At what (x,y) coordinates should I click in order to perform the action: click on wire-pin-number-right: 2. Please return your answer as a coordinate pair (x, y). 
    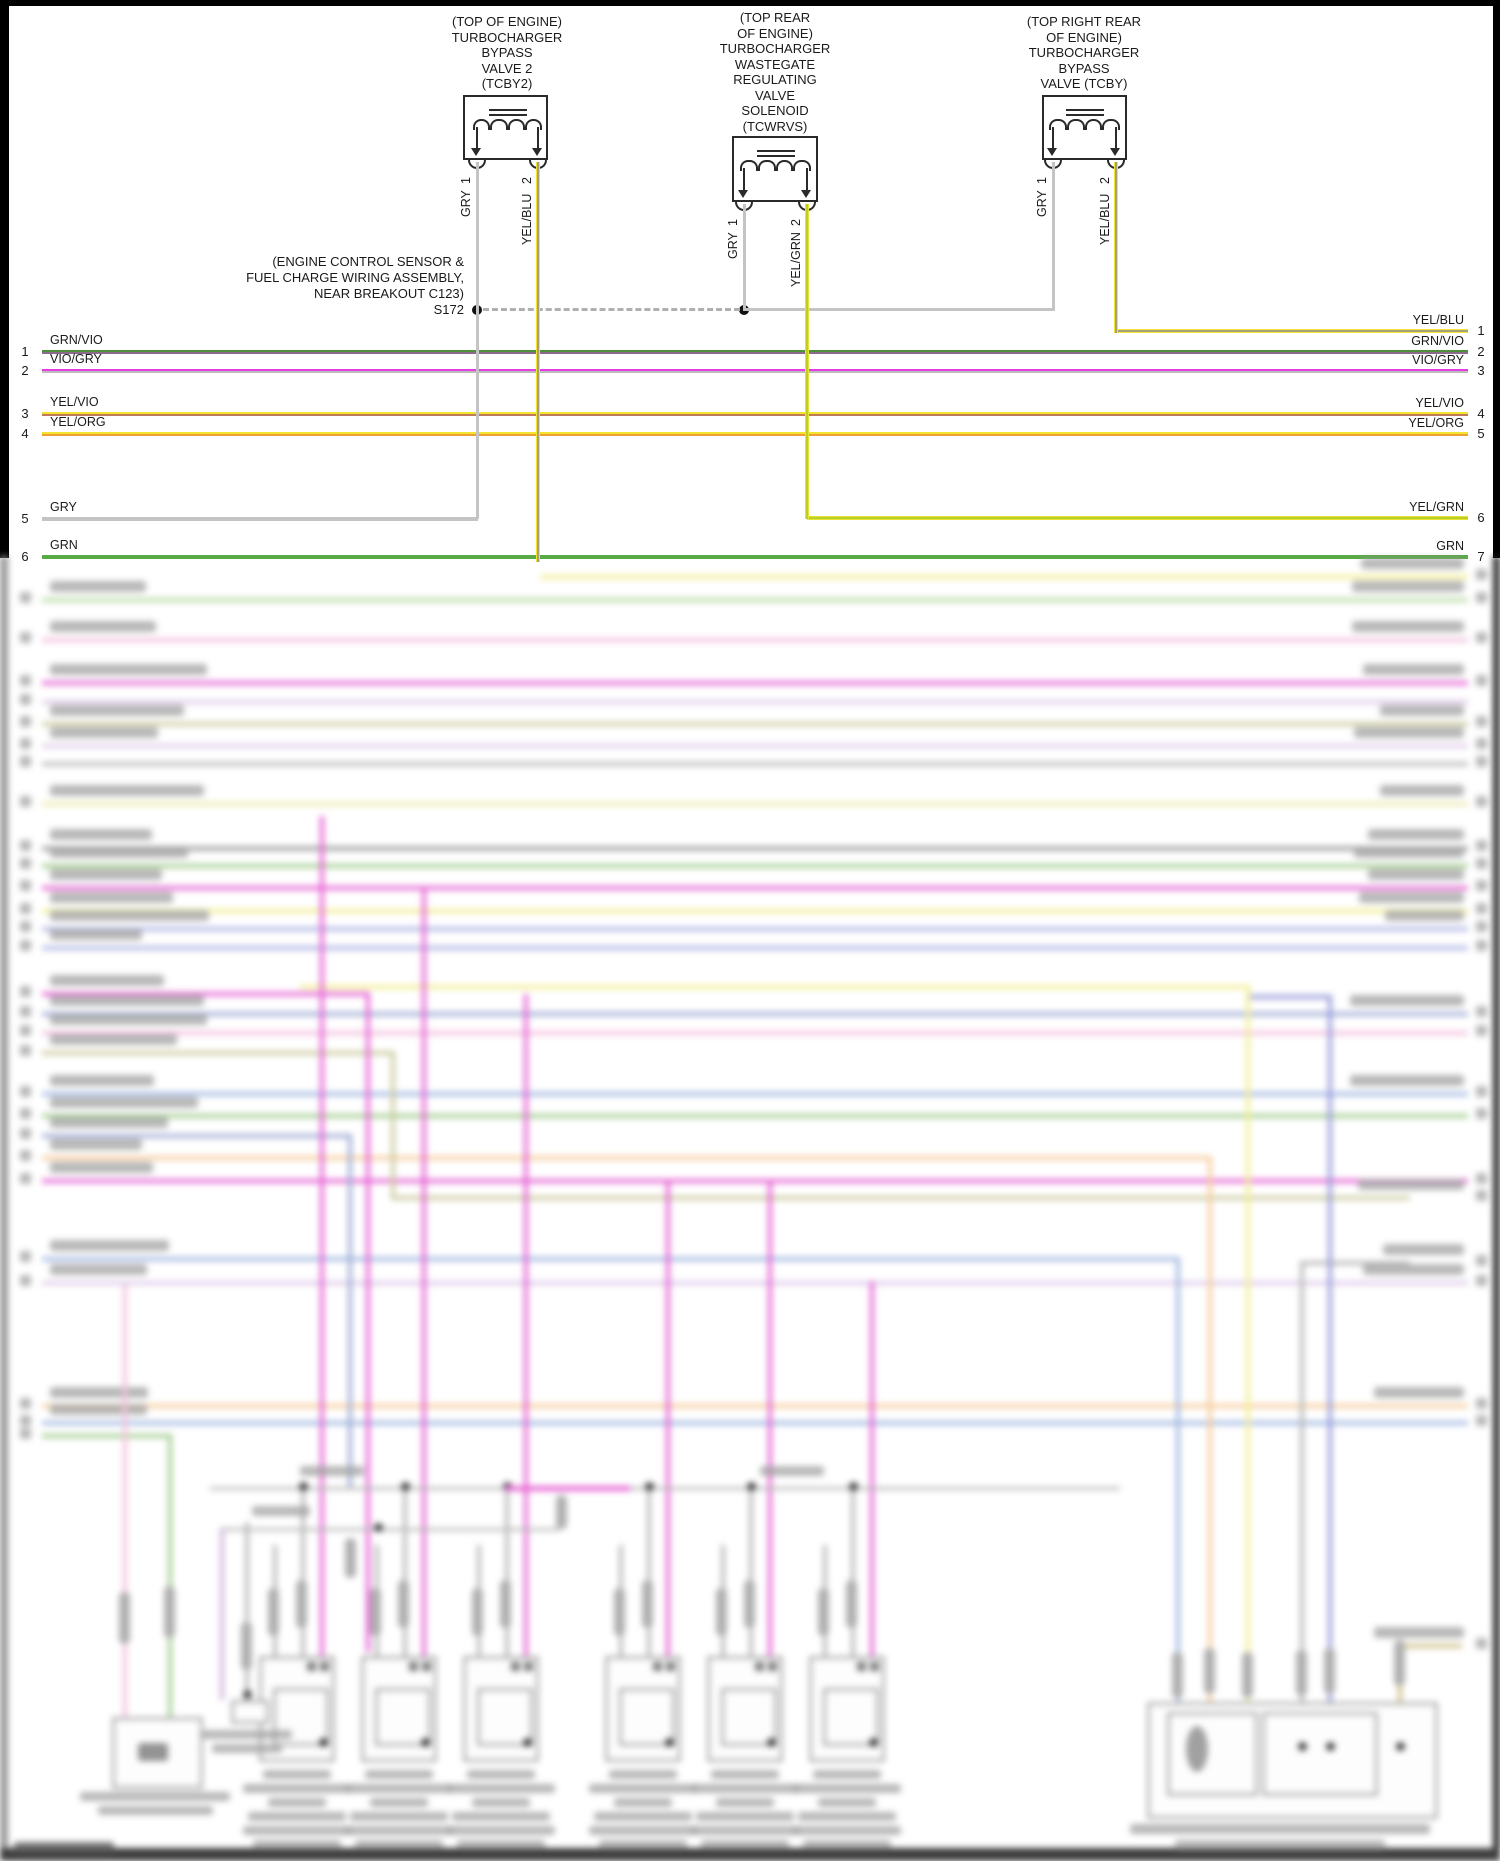
    Looking at the image, I should click on (1481, 351).